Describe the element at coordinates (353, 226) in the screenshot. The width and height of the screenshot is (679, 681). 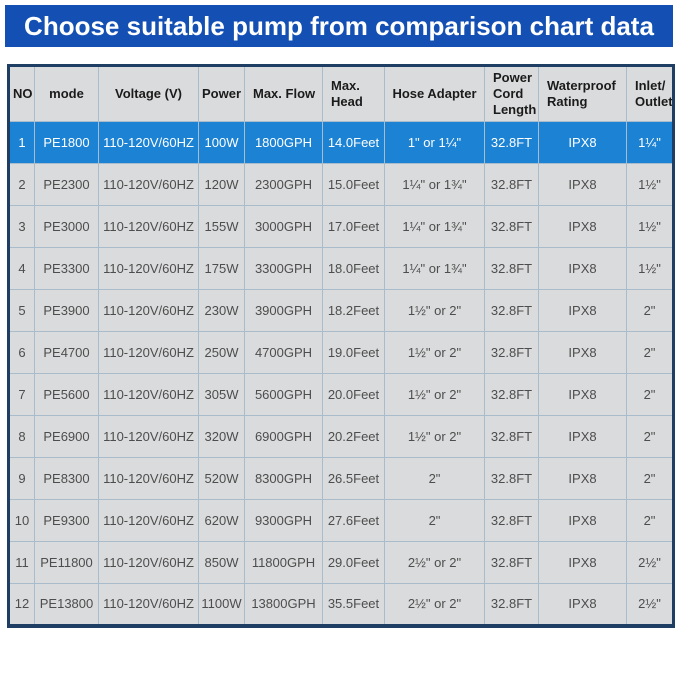
I see `table-cell: 17.0Feet` at that location.